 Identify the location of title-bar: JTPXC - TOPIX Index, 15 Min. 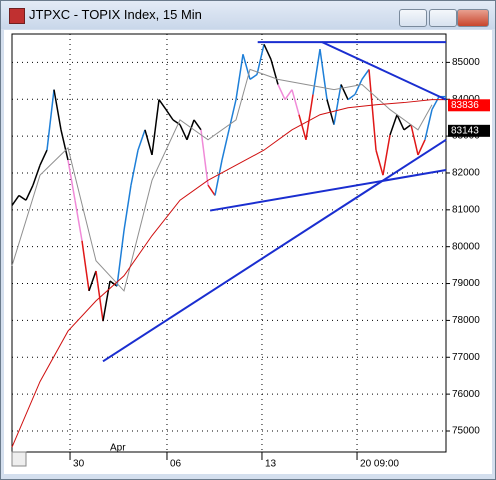
(248, 15).